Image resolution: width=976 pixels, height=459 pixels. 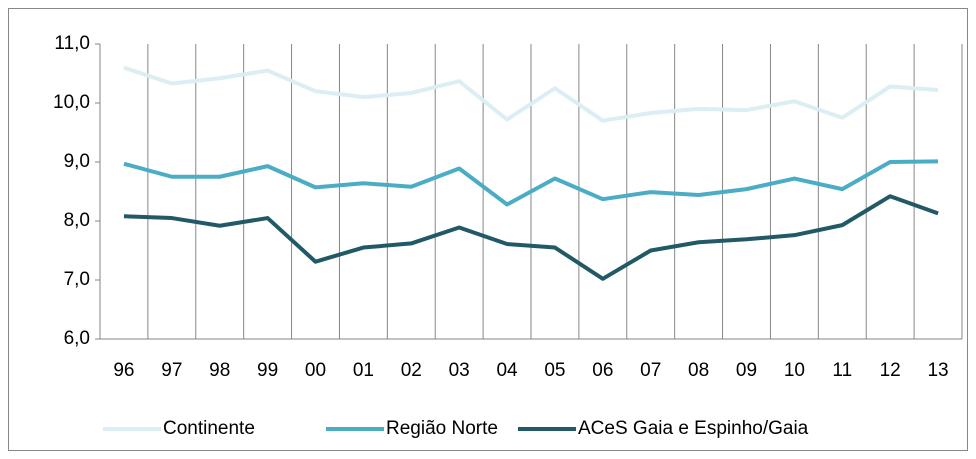 I want to click on x-tick-label: 04, so click(x=507, y=370).